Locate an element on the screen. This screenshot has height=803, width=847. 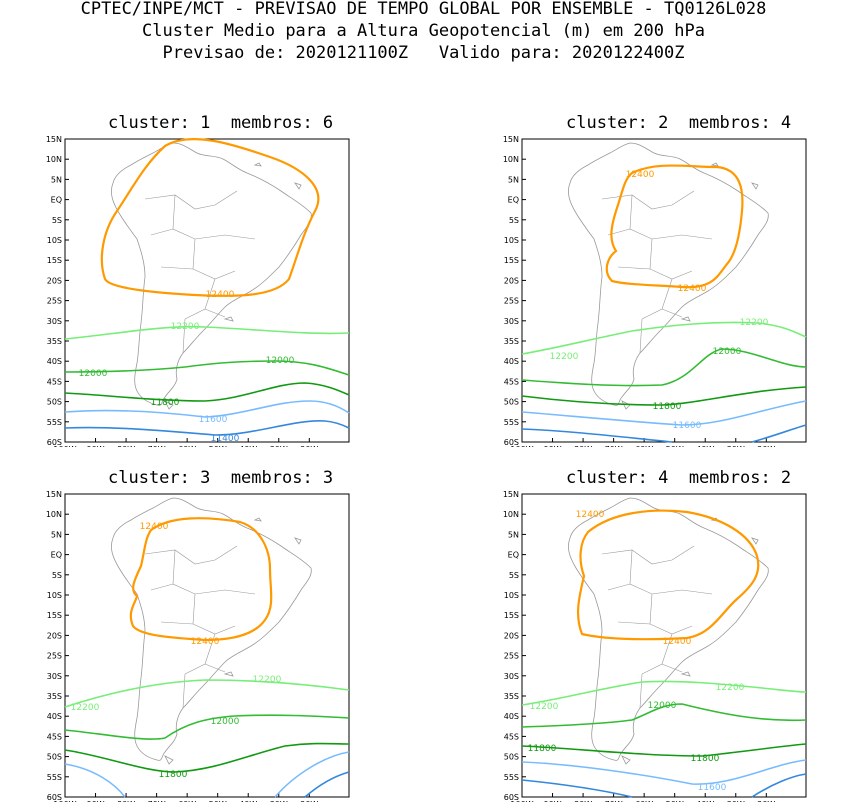
lat-tick-label: 5S is located at coordinates (57, 575).